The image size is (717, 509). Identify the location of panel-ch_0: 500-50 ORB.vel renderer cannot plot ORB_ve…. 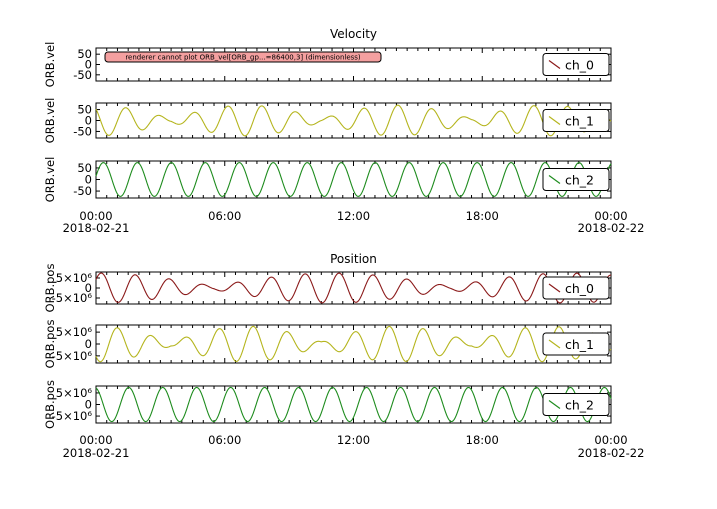
(327, 65).